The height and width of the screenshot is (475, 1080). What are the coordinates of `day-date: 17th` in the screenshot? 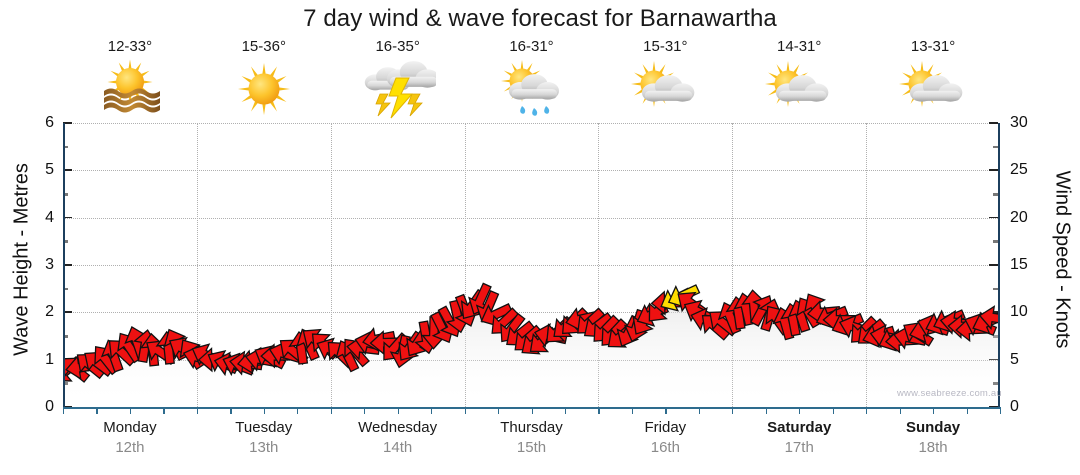 It's located at (799, 447).